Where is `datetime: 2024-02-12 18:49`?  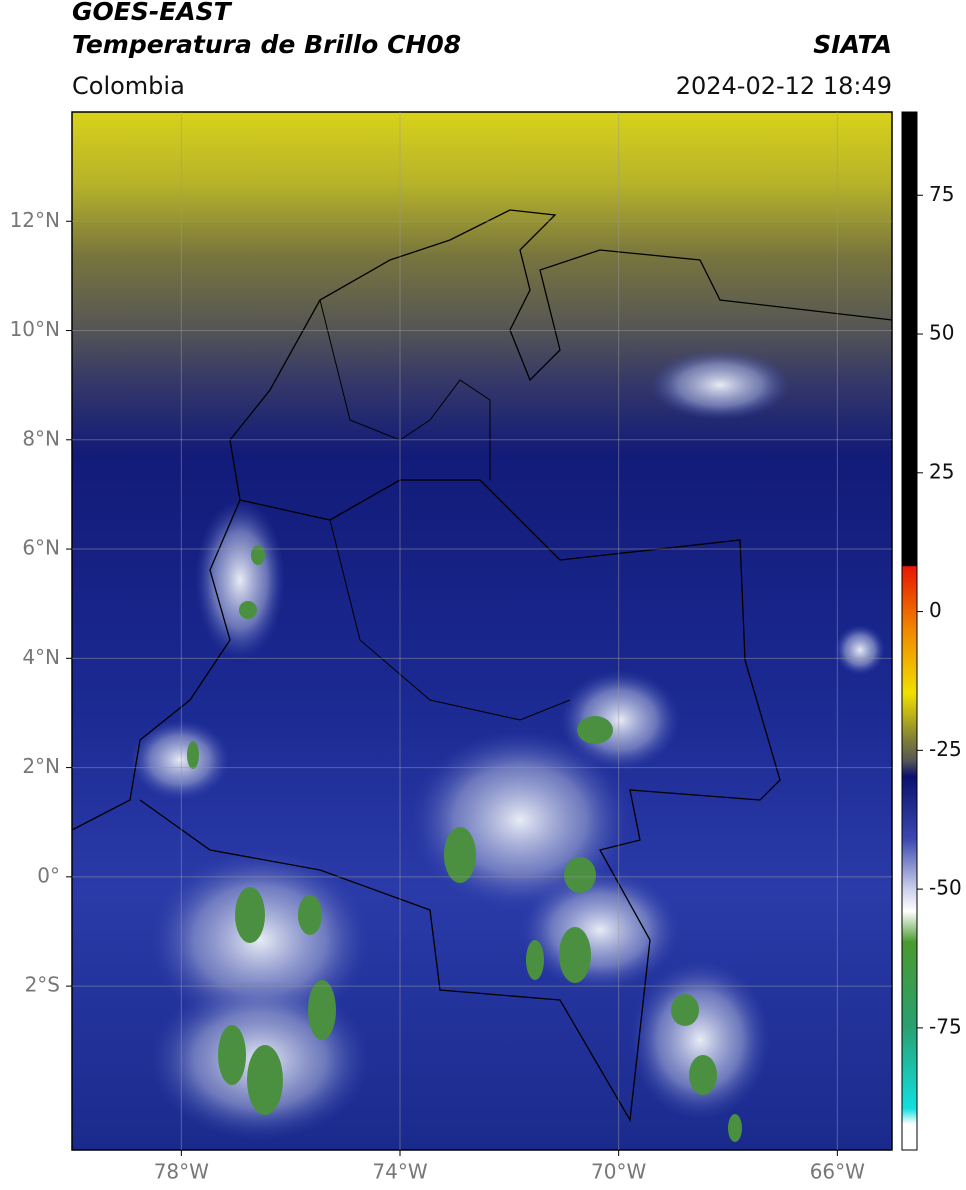 datetime: 2024-02-12 18:49 is located at coordinates (784, 86).